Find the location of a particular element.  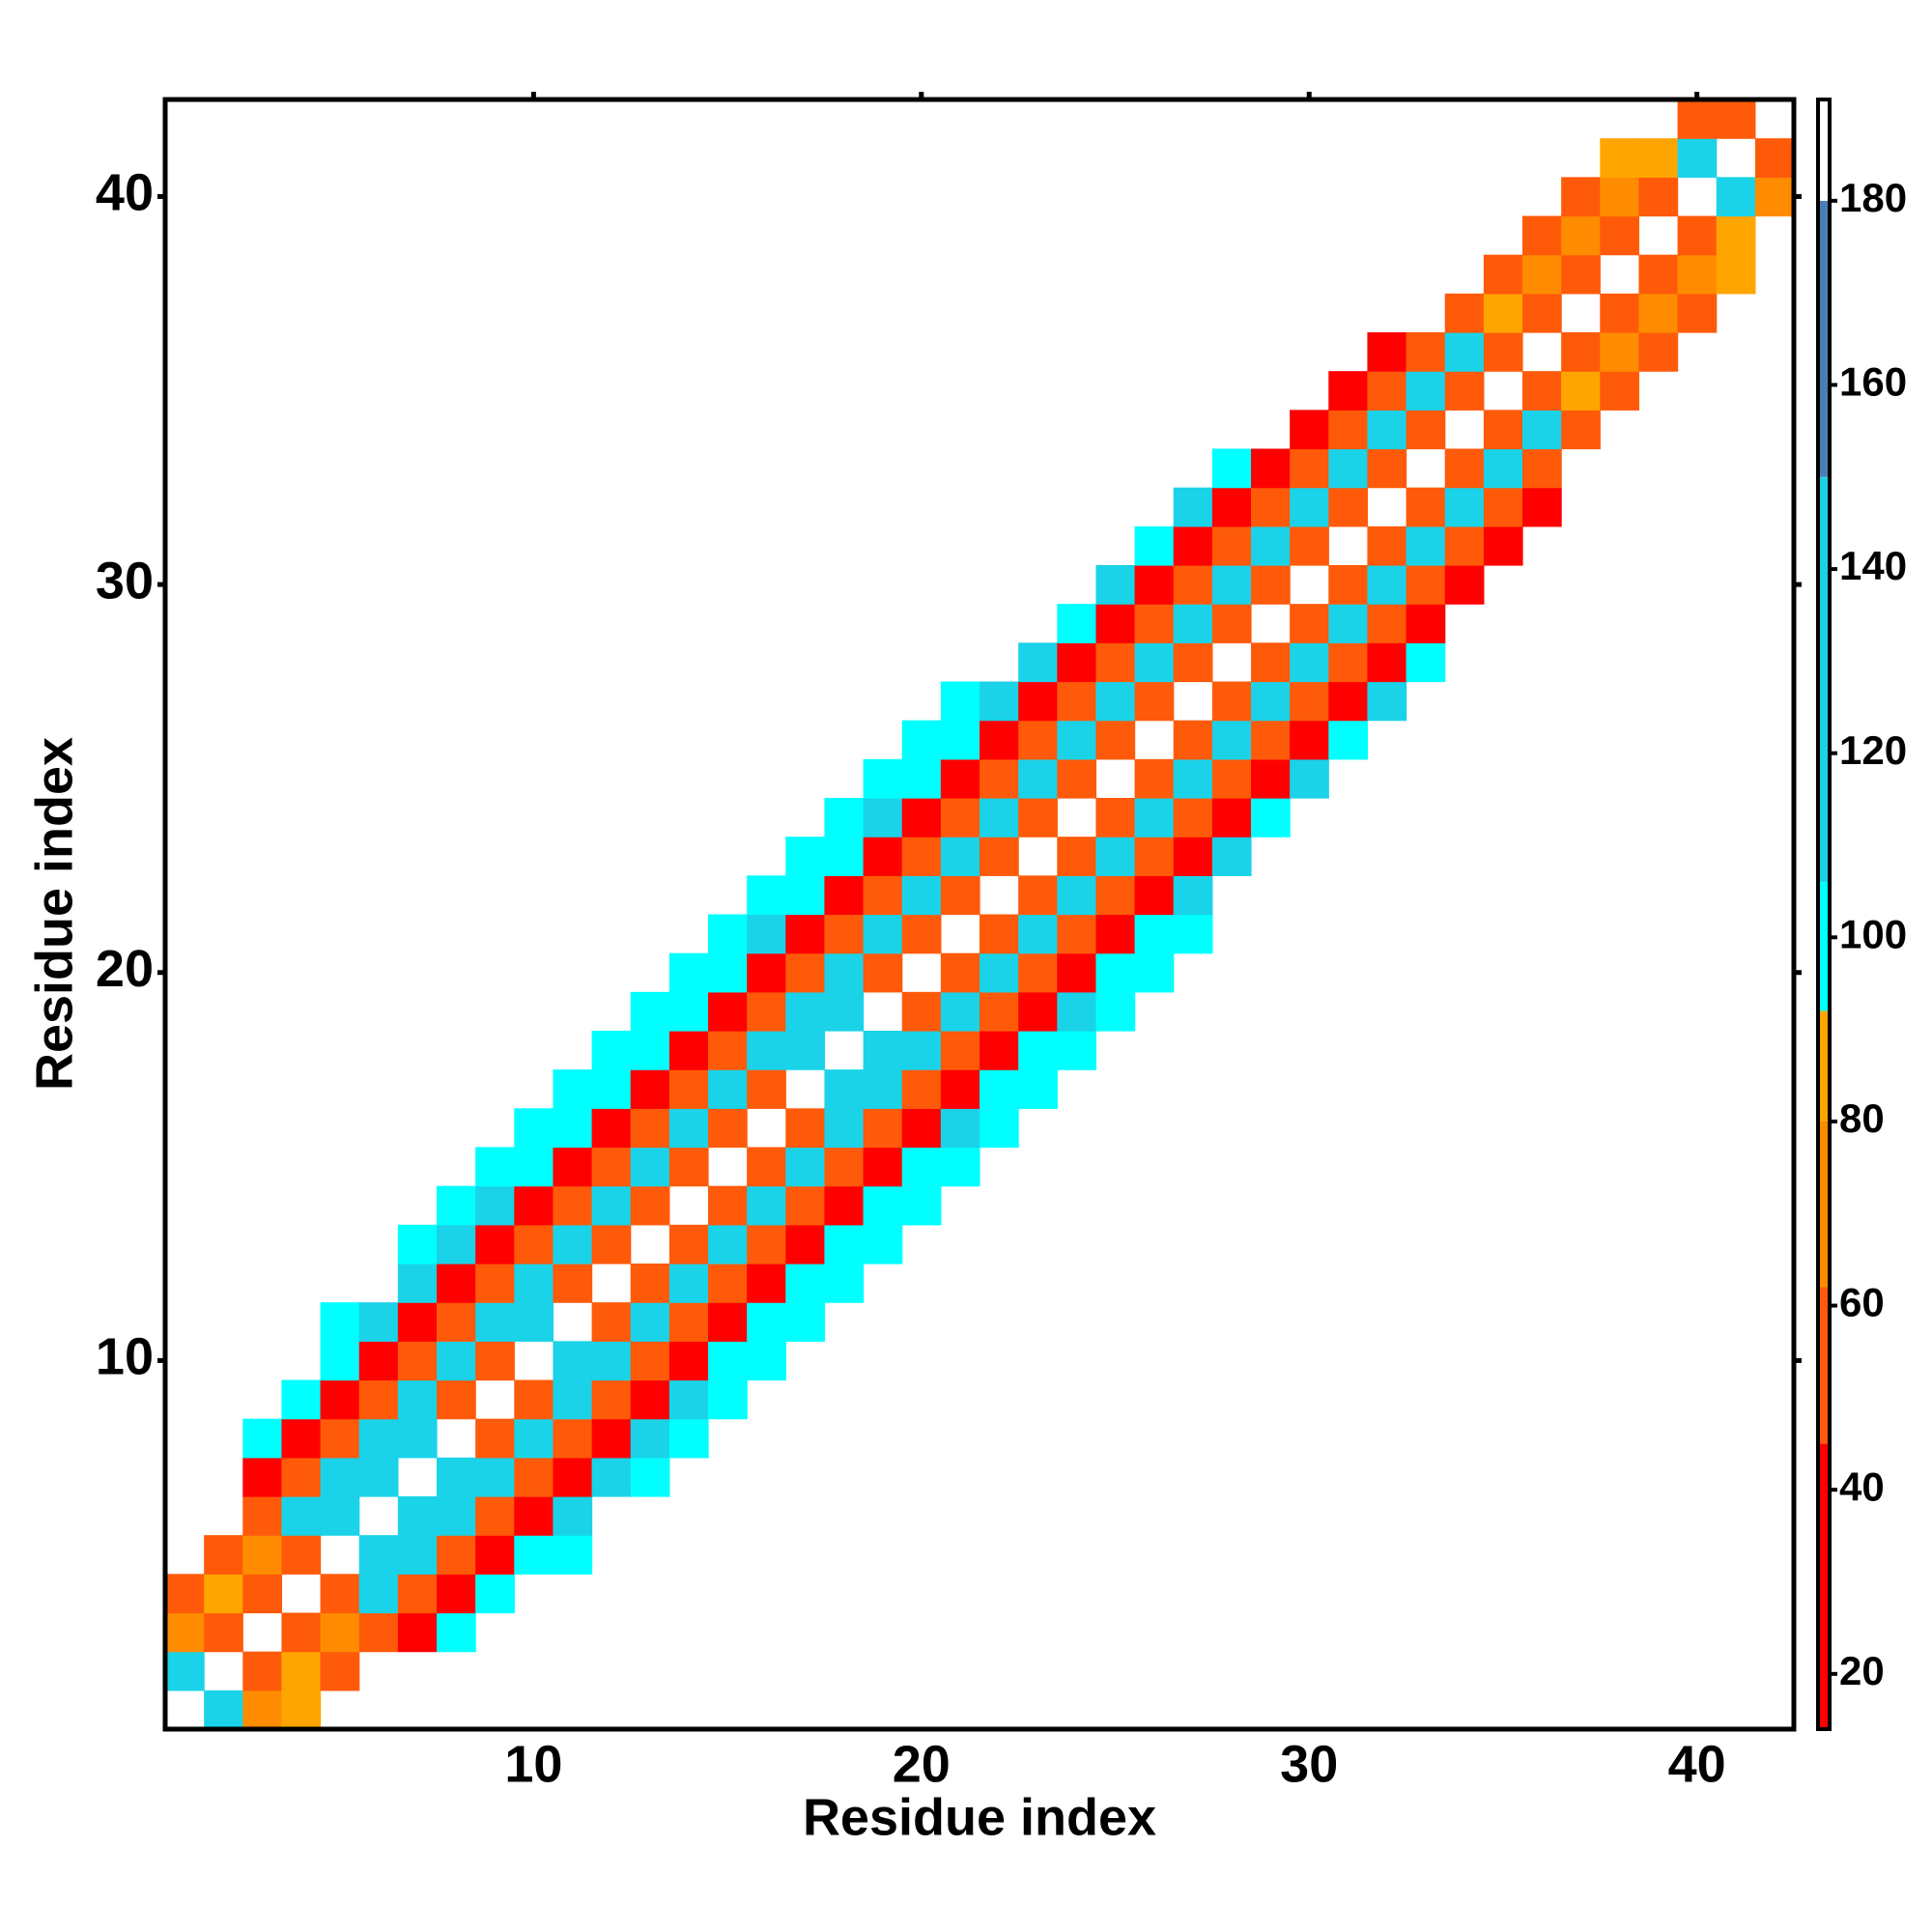

x-axis-label: Residue index is located at coordinates (979, 1817).